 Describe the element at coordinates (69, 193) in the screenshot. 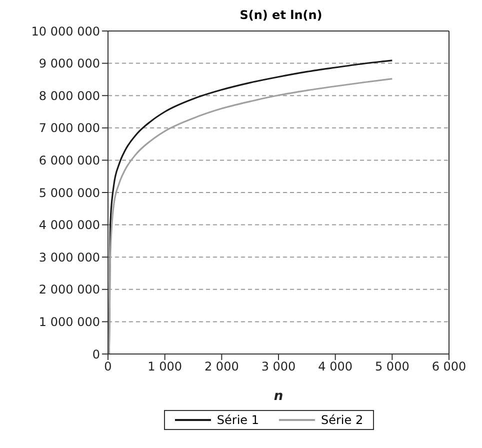

I see `y-tick-label: 5 000 000` at that location.